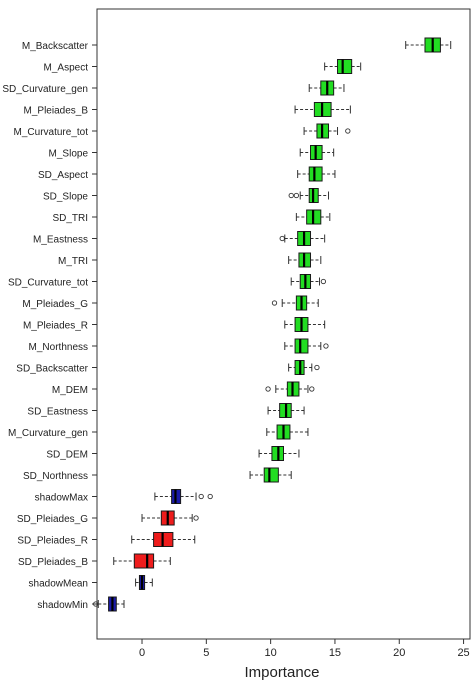  I want to click on y-tick-label: M_Aspect, so click(66, 68).